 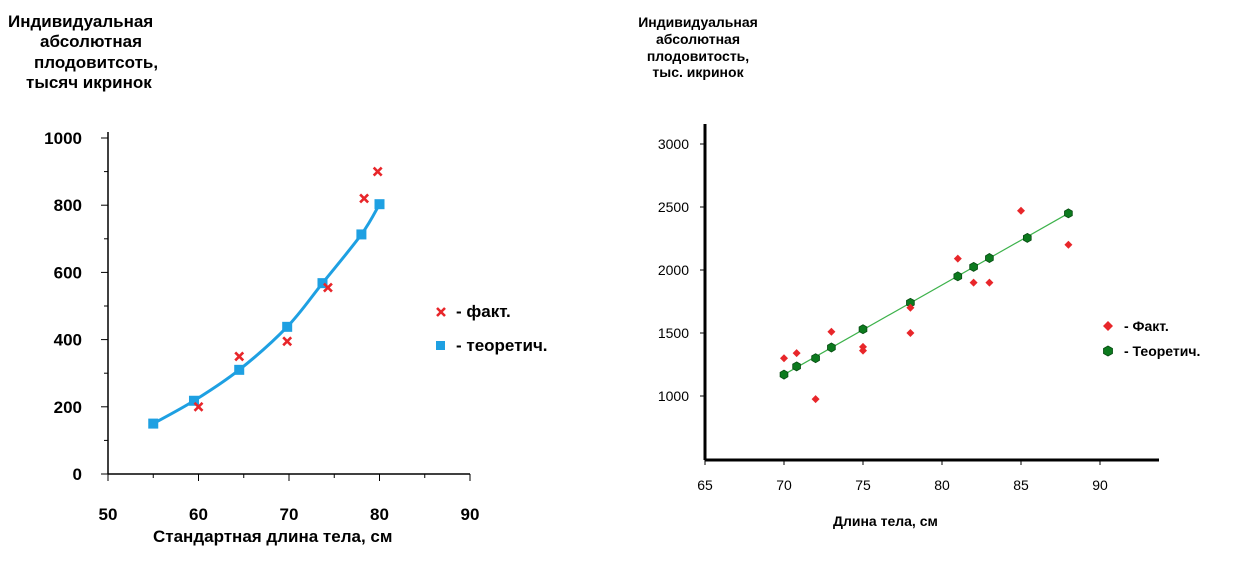 What do you see at coordinates (289, 514) in the screenshot?
I see `left-x-tick-label: 70` at bounding box center [289, 514].